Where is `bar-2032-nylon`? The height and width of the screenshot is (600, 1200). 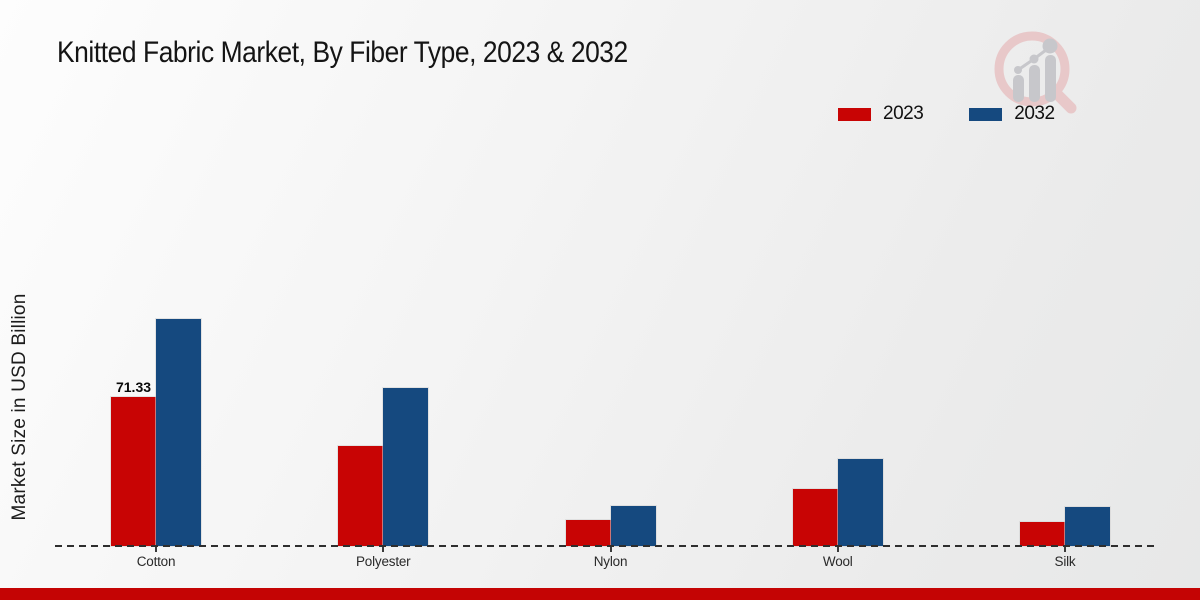 bar-2032-nylon is located at coordinates (633, 525).